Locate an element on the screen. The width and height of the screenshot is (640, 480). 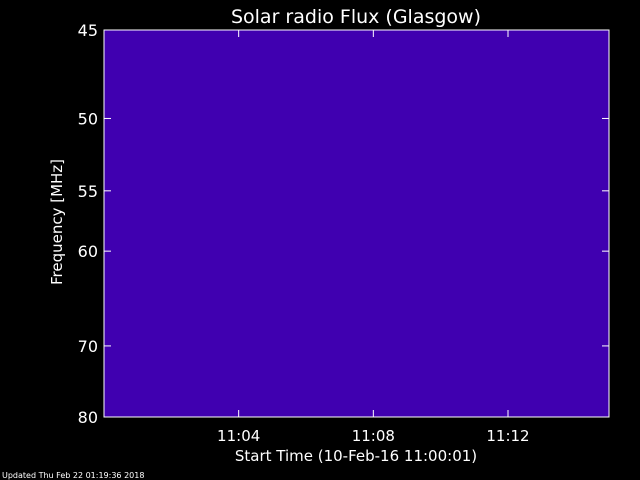
x-tick-label: 11:12 is located at coordinates (507, 436).